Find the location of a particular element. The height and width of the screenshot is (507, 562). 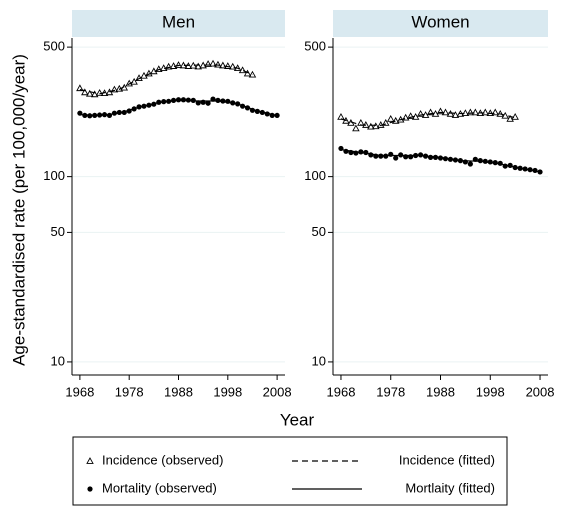

legend-label: Mortality (observed) is located at coordinates (159, 487).